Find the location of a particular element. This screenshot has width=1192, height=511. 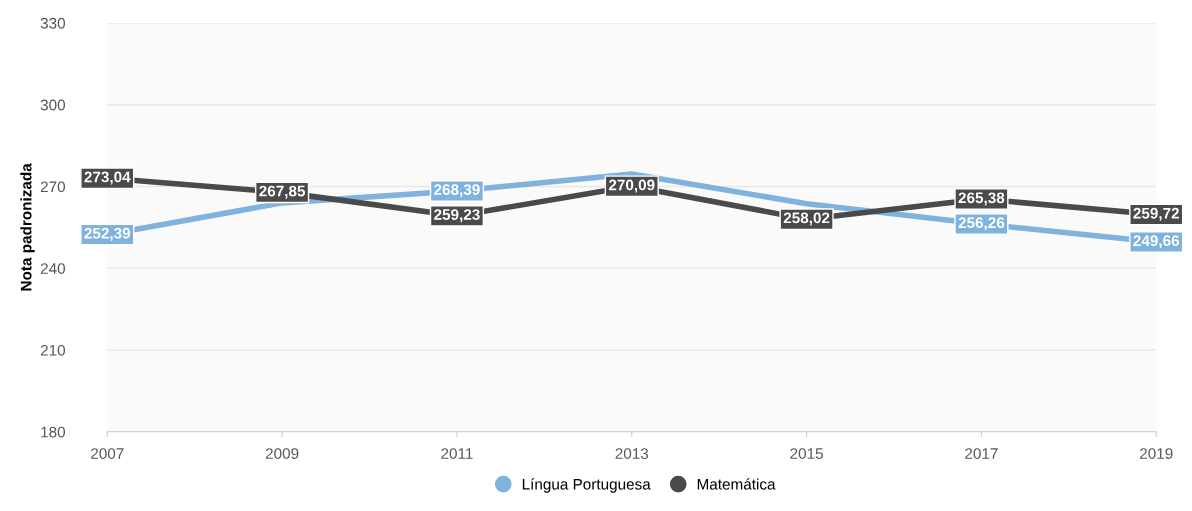

data-label: 267,85 is located at coordinates (282, 192).